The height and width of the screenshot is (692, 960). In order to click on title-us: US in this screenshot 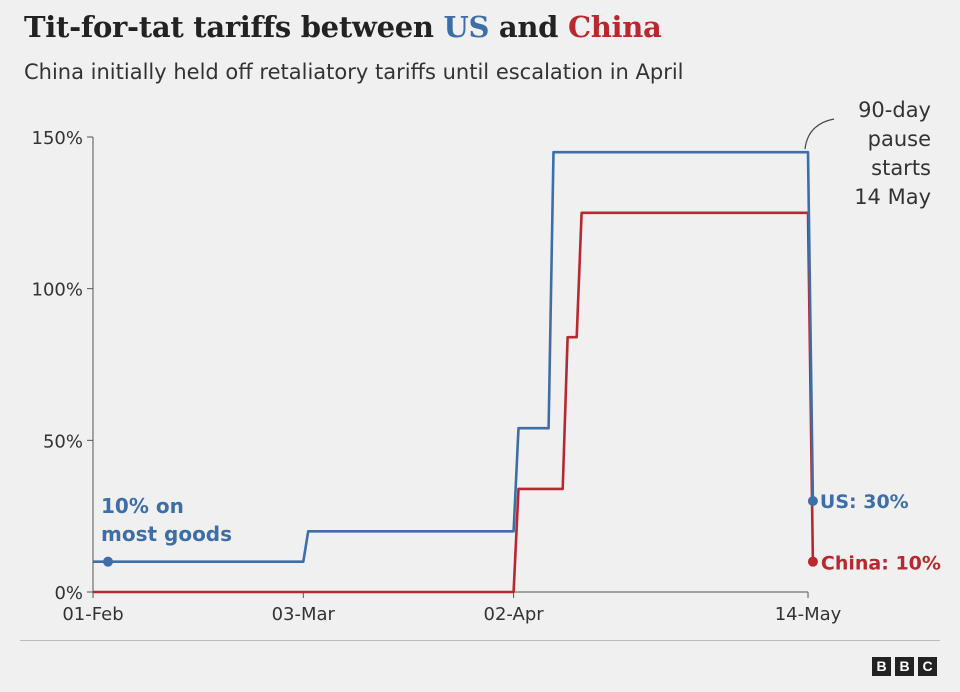, I will do `click(466, 27)`.